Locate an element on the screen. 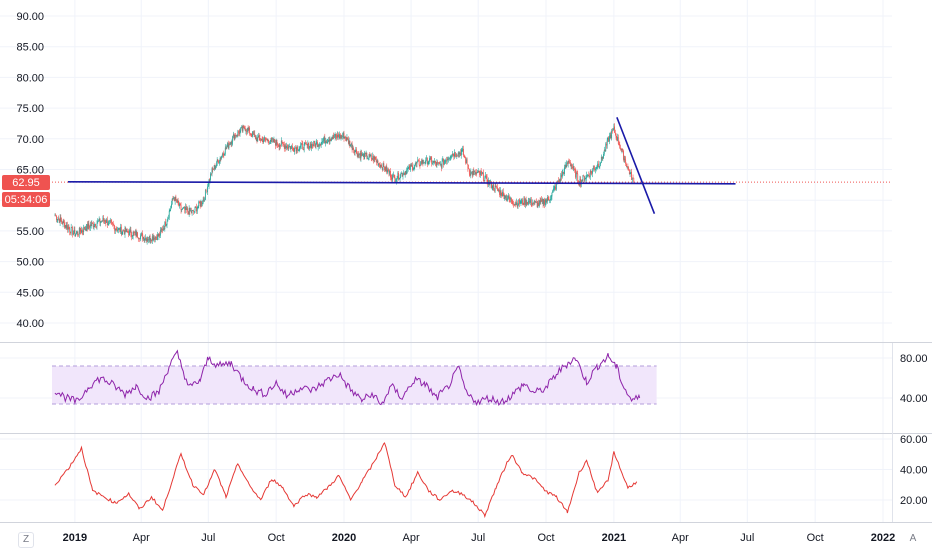  price-y-tick-label: 90.00 is located at coordinates (30, 17).